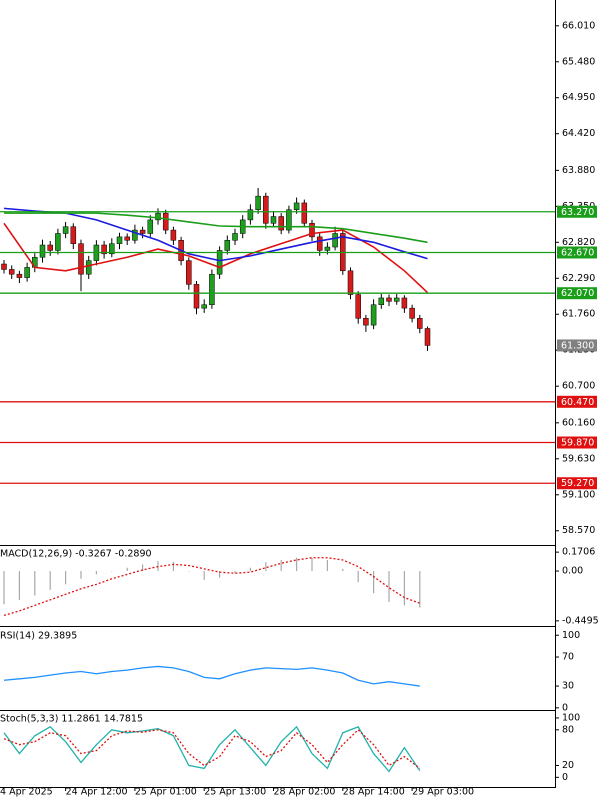  I want to click on x-tick-label: 28 Apr 02:00, so click(305, 792).